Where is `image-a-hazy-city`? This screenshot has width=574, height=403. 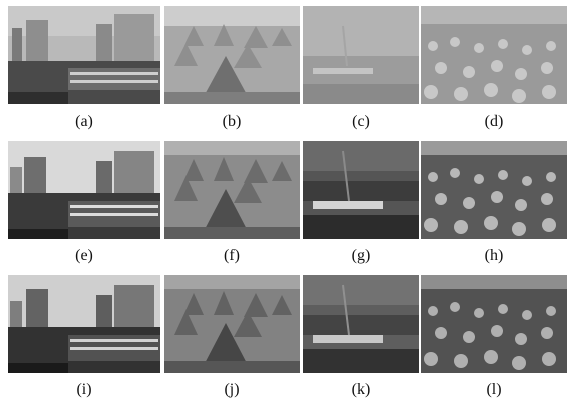
image-a-hazy-city is located at coordinates (84, 55).